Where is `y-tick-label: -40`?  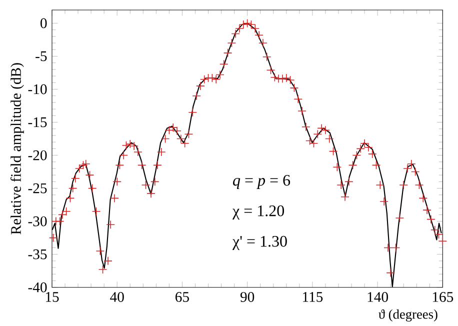
y-tick-label: -40 is located at coordinates (37, 287).